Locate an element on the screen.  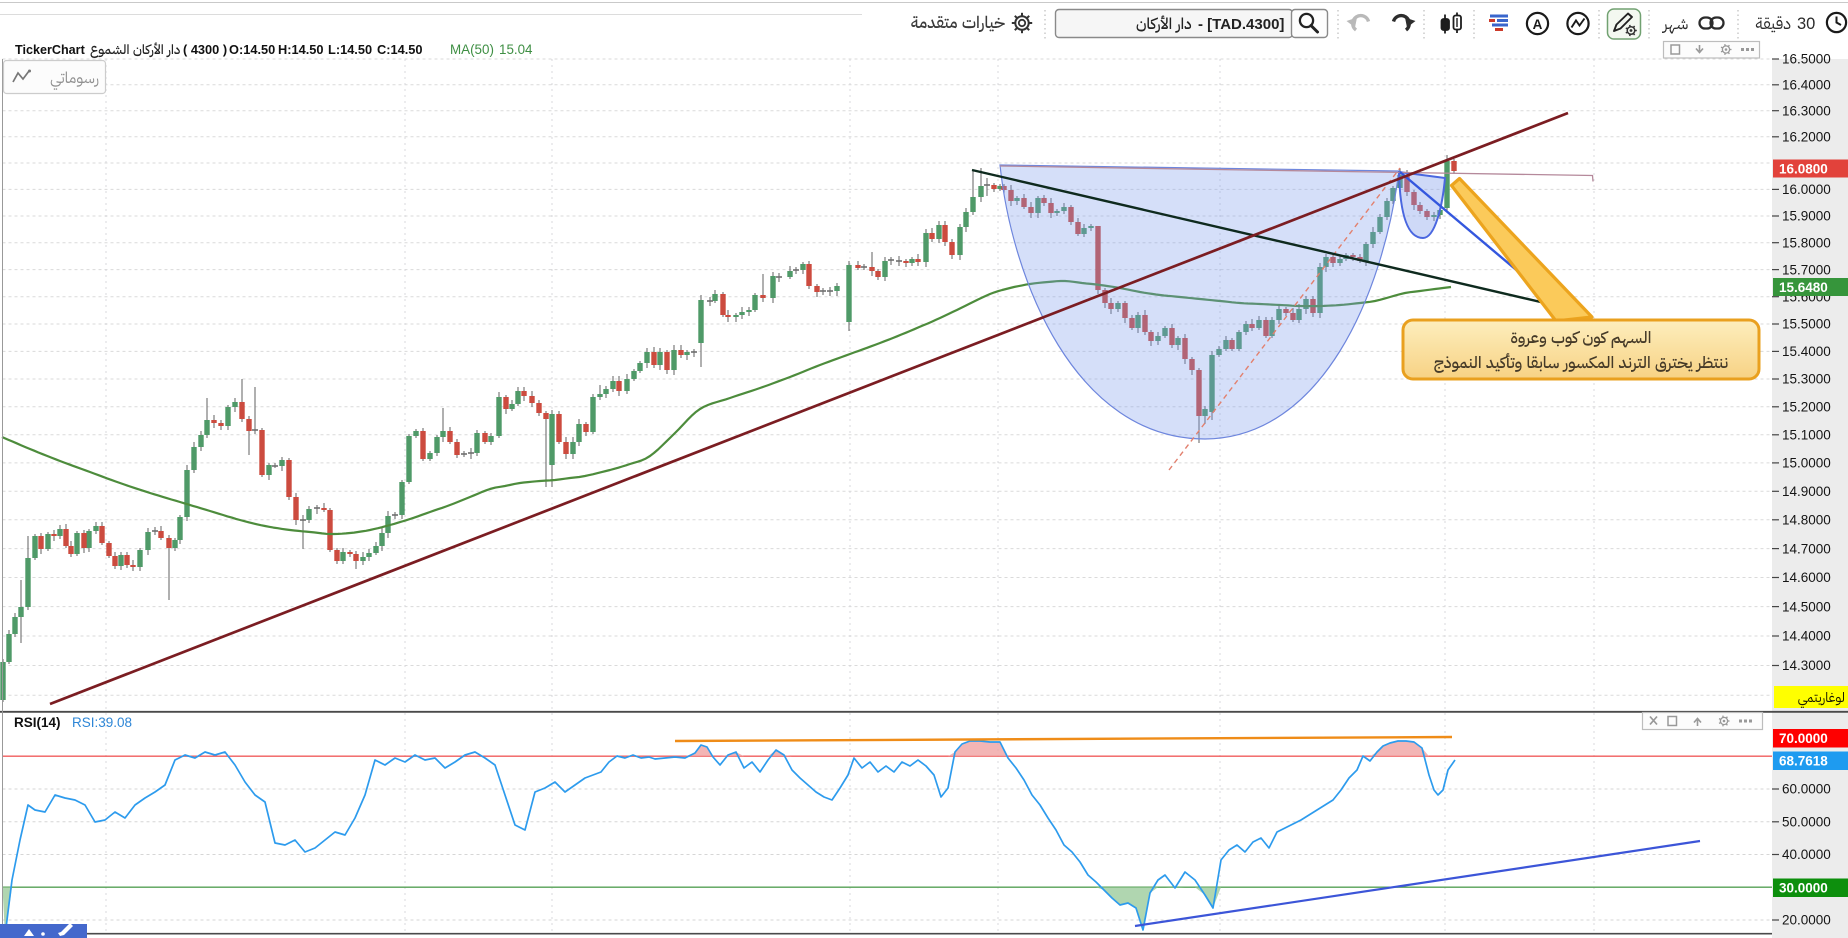
svg-text: - [TAD.4300] is located at coordinates (1241, 24).